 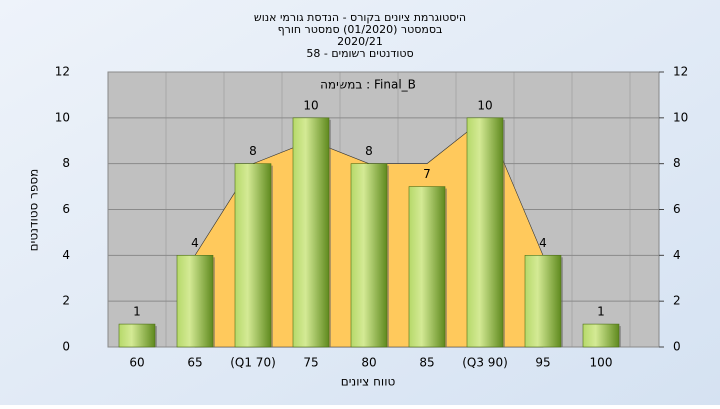 What do you see at coordinates (601, 363) in the screenshot?
I see `x-tick-label: 100` at bounding box center [601, 363].